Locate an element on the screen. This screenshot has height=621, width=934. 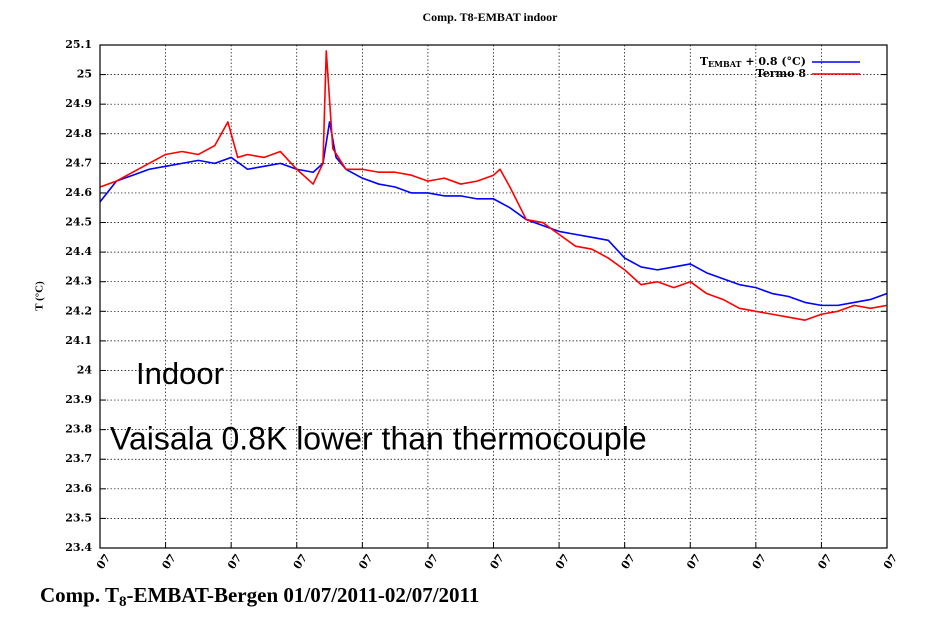
y-tick-label: 23.7 is located at coordinates (78, 458).